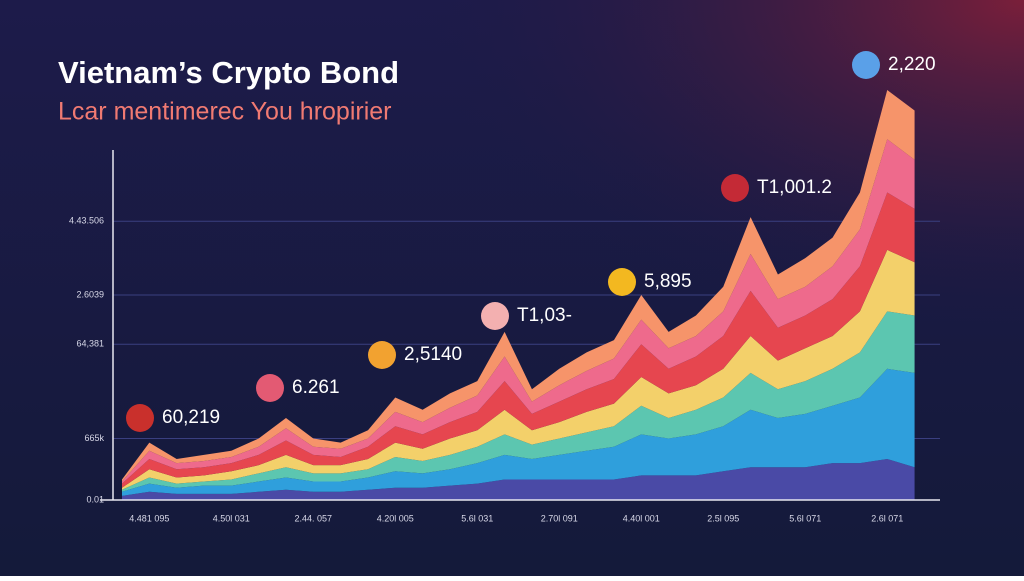 This screenshot has width=1024, height=581. Describe the element at coordinates (887, 518) in the screenshot. I see `x-tick-label: 2.6l 071` at that location.